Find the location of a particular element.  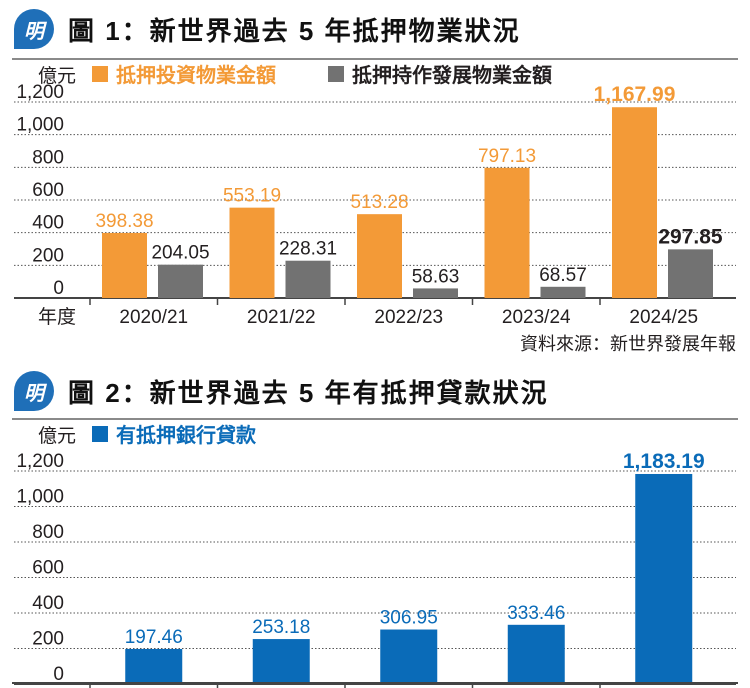

source-note: 資料來源：新世界發展年報 is located at coordinates (628, 344).